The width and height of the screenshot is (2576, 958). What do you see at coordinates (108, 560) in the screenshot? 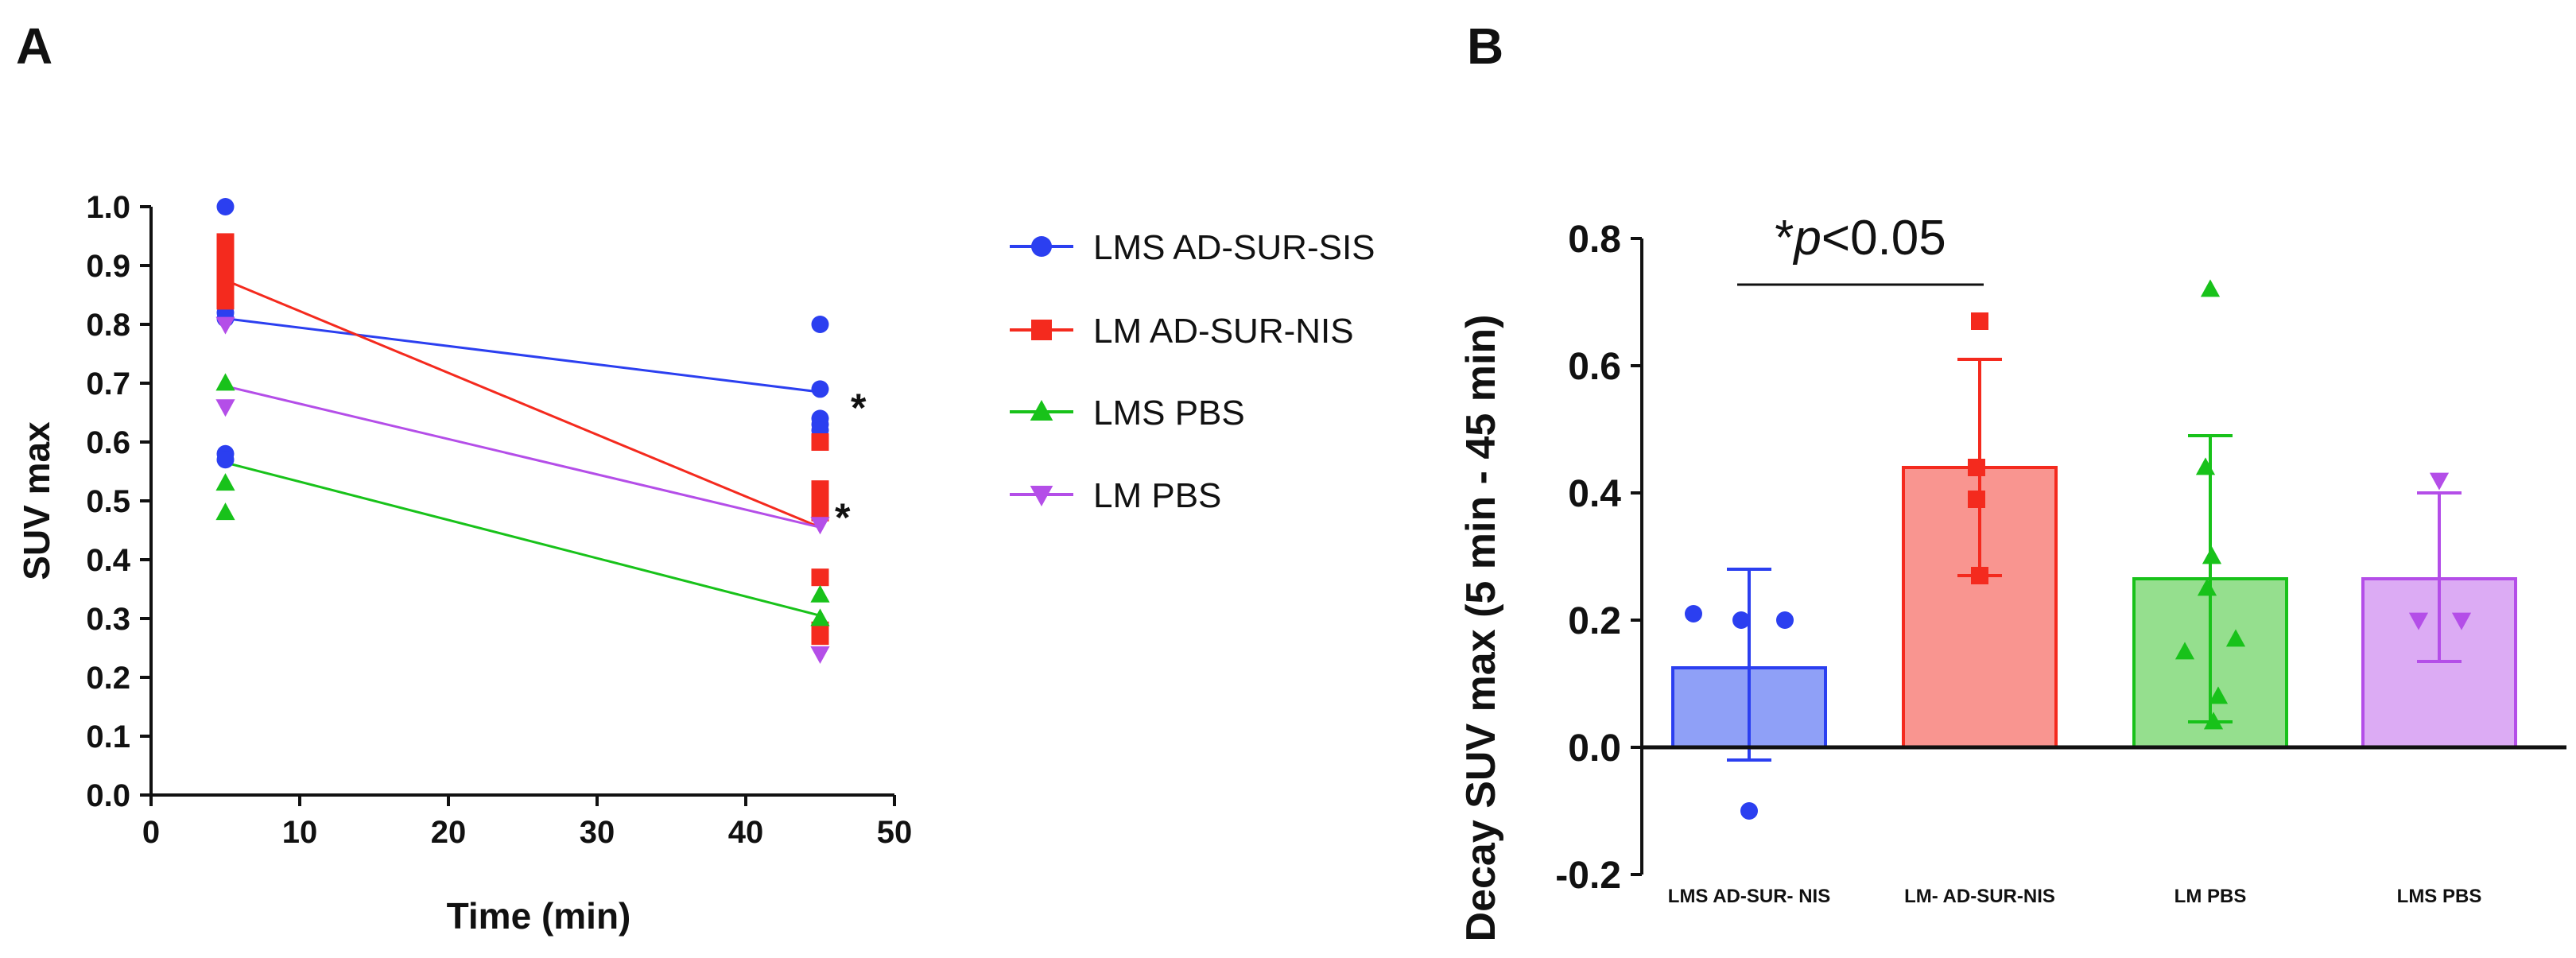
I see `panel-a-y-tick-label: 0.4` at bounding box center [108, 560].